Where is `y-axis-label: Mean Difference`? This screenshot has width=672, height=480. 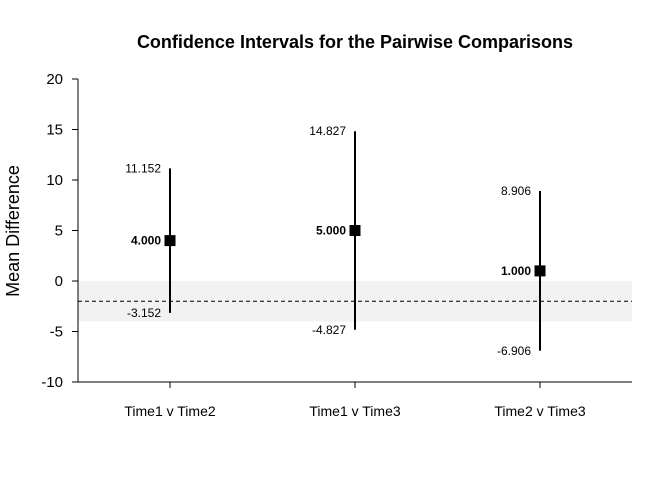 y-axis-label: Mean Difference is located at coordinates (13, 231).